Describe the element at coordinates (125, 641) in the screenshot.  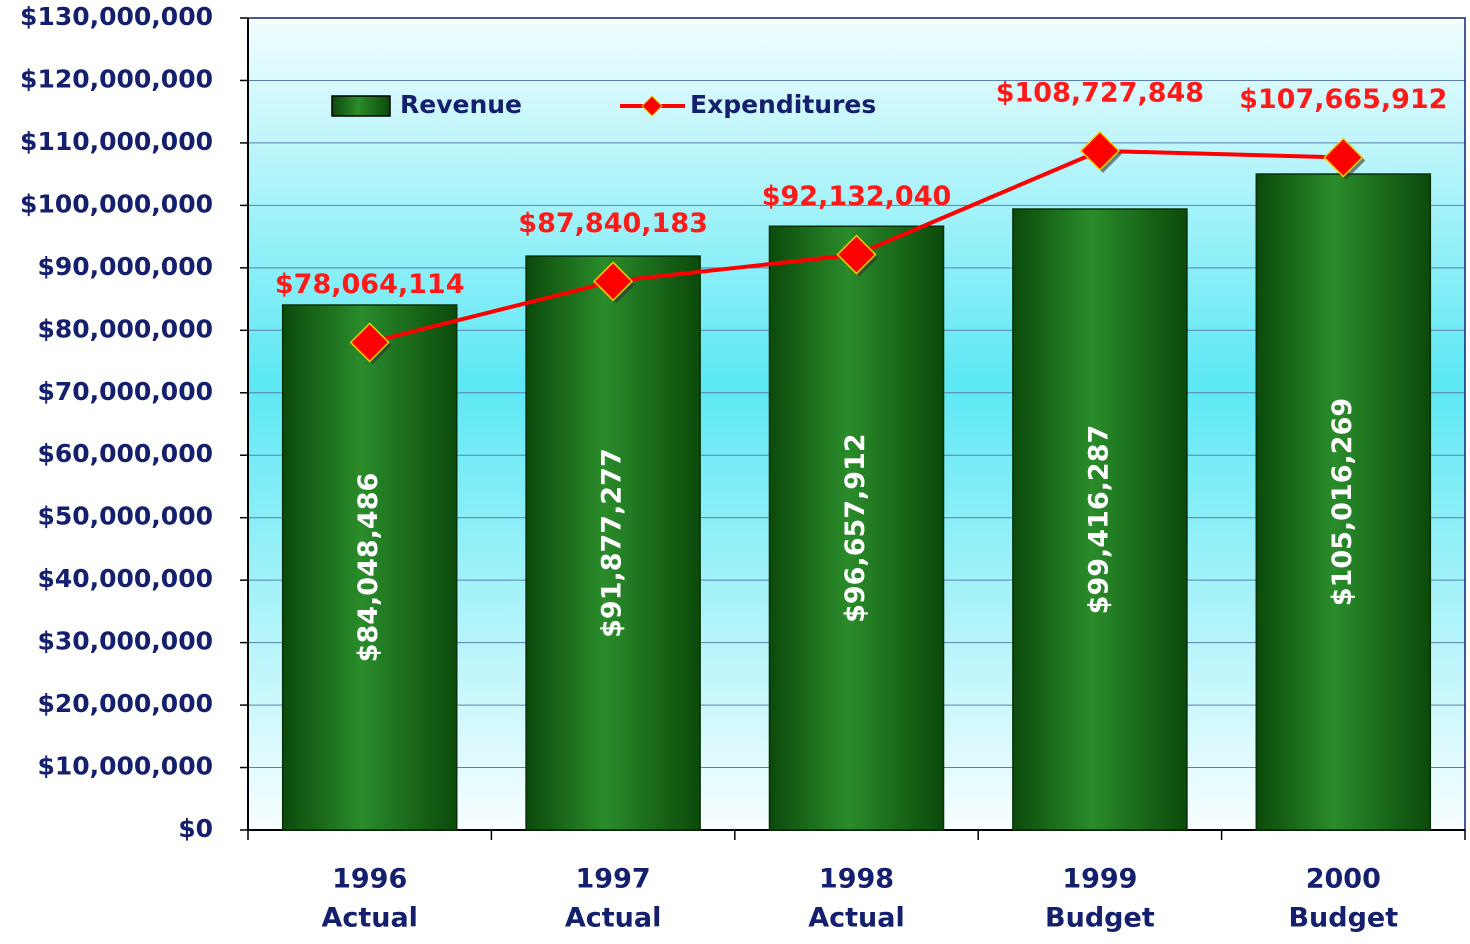
I see `y-tick-label: $30,000,000` at that location.